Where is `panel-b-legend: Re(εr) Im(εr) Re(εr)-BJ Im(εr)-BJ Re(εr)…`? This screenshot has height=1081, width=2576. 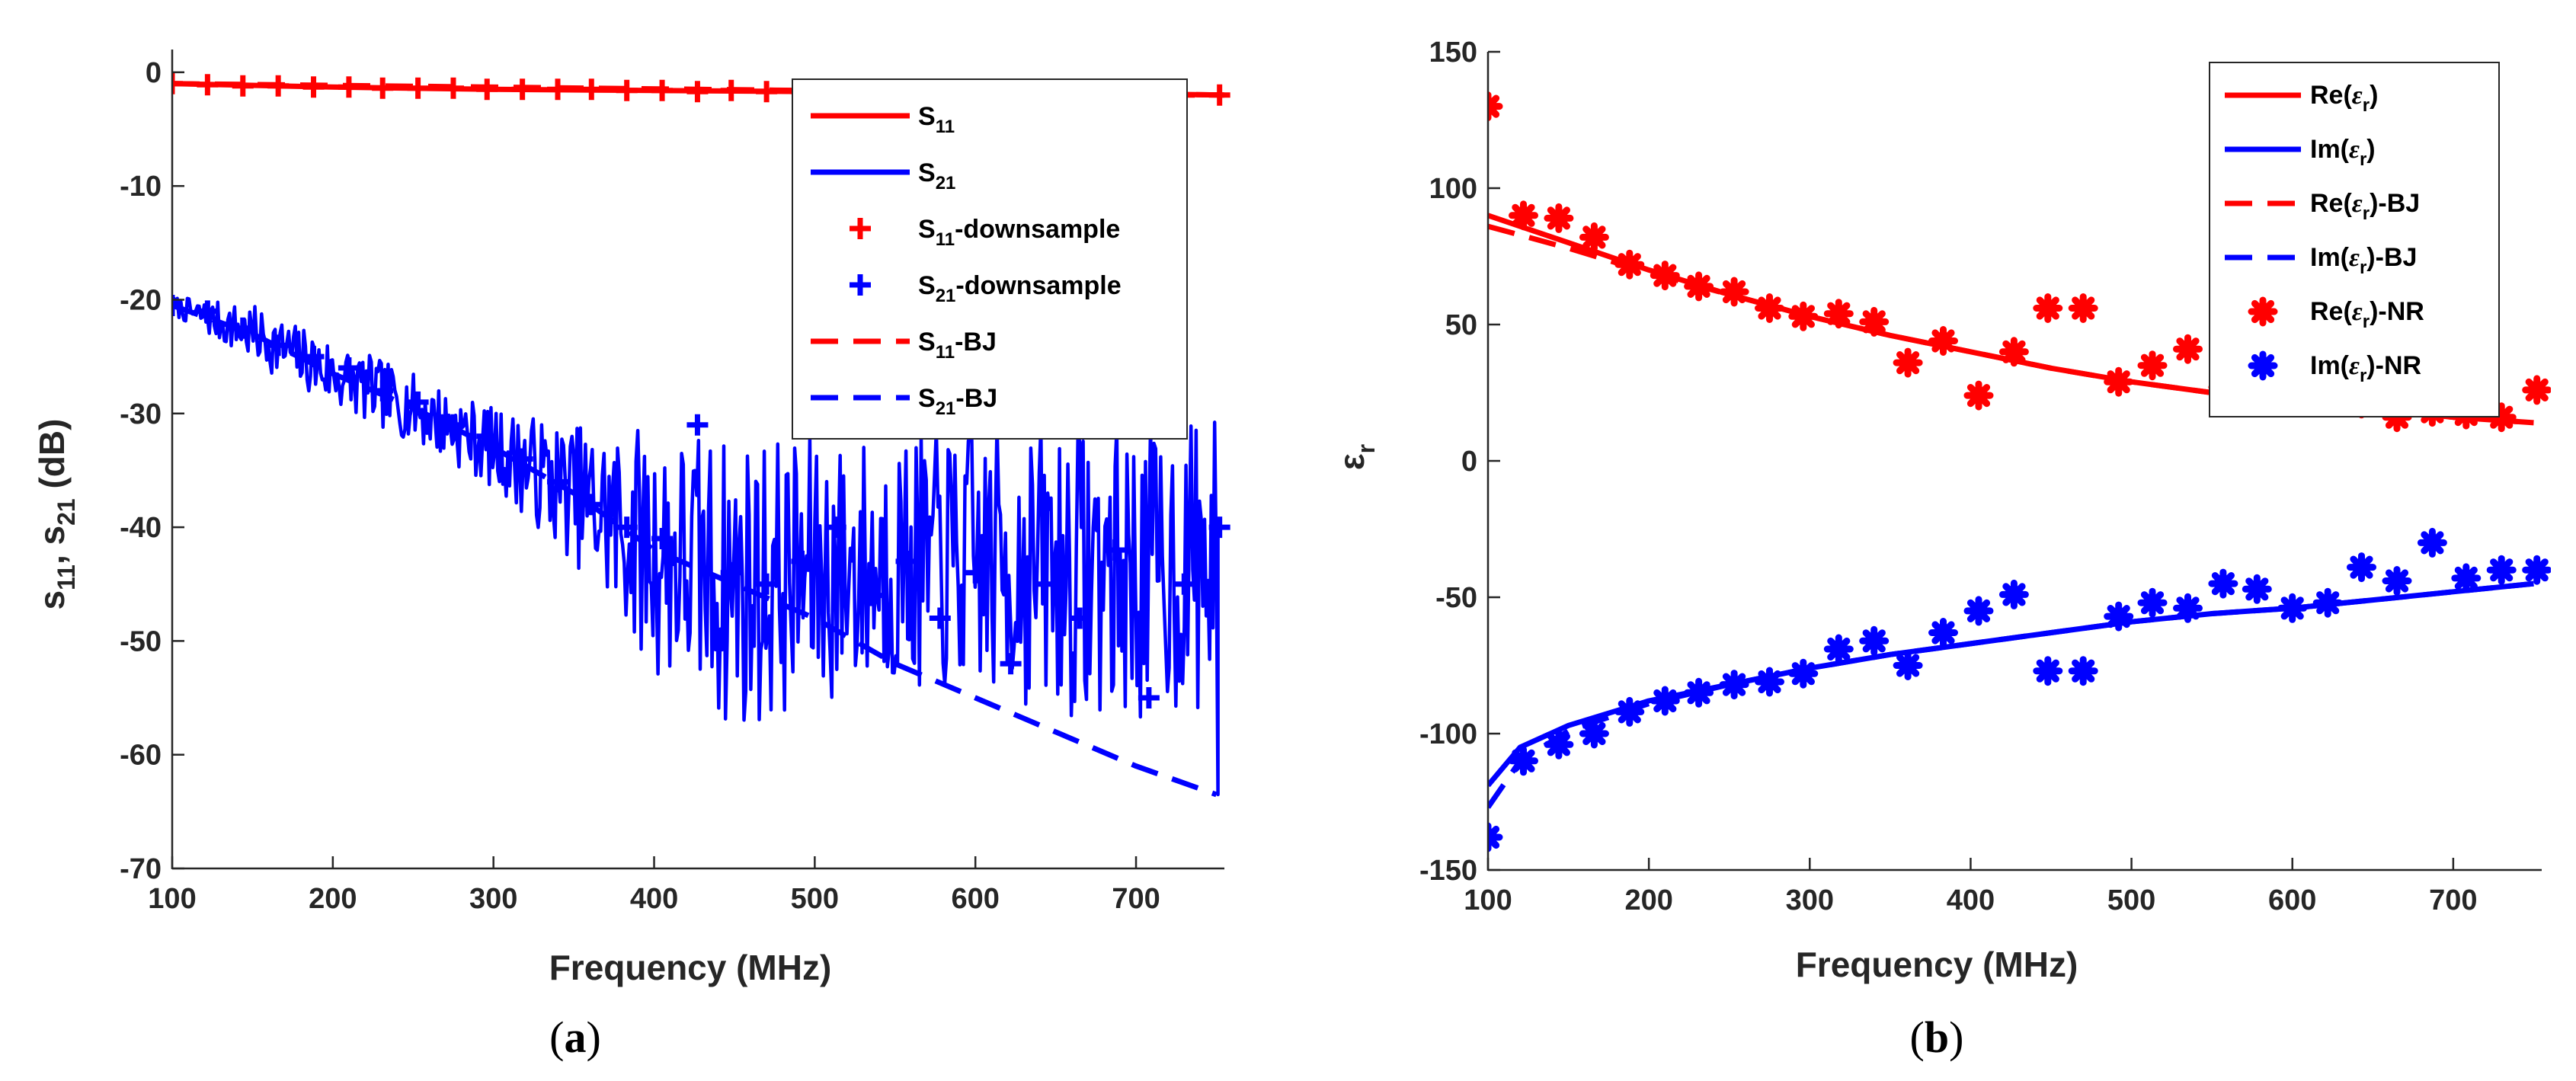
panel-b-legend: Re(εr) Im(εr) Re(εr)-BJ Im(εr)-BJ Re(εr)… is located at coordinates (2354, 240).